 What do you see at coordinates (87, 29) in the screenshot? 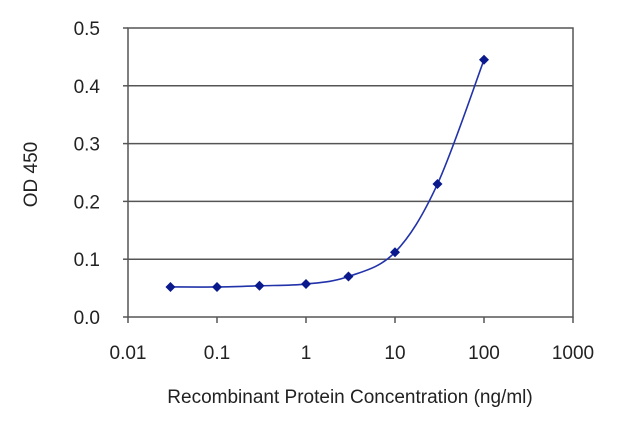
I see `y-tick-label: 0.5` at bounding box center [87, 29].